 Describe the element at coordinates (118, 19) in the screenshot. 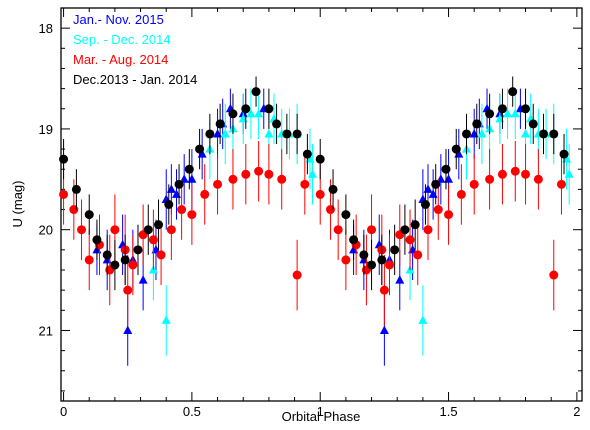

I see `legend-entry-jan-nov-2015: Jan.- Nov. 2015` at that location.